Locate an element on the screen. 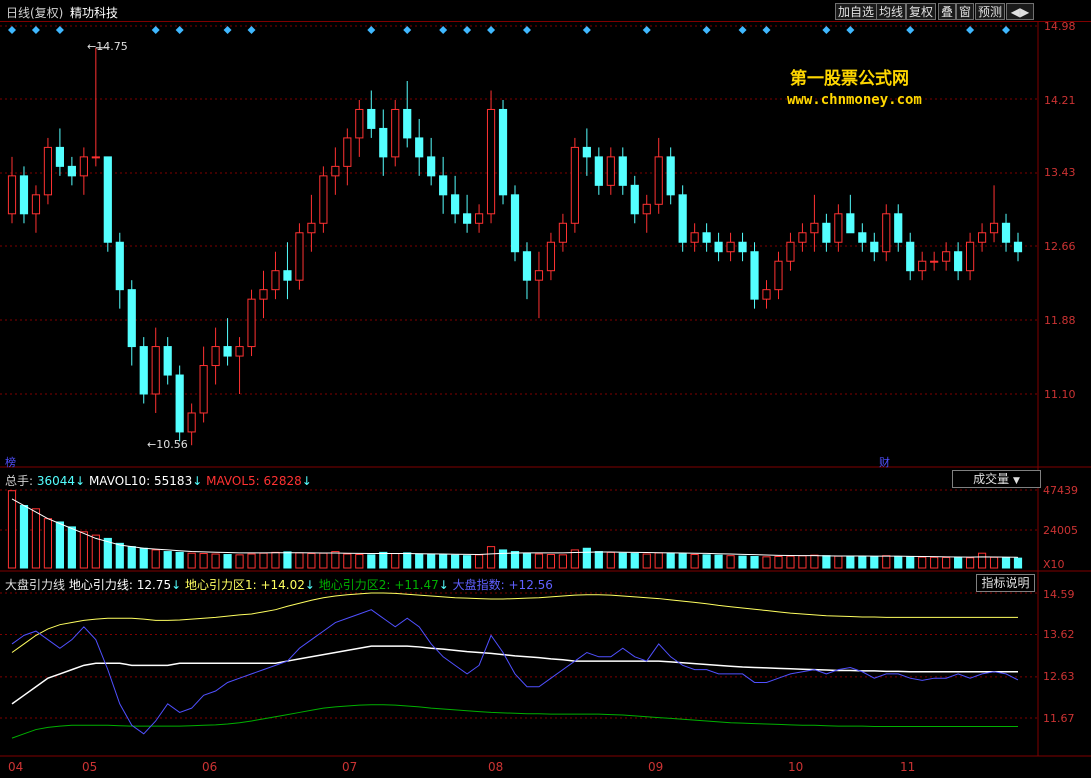 This screenshot has height=778, width=1091. nav-arrows-button: ◀▶ is located at coordinates (1020, 11).